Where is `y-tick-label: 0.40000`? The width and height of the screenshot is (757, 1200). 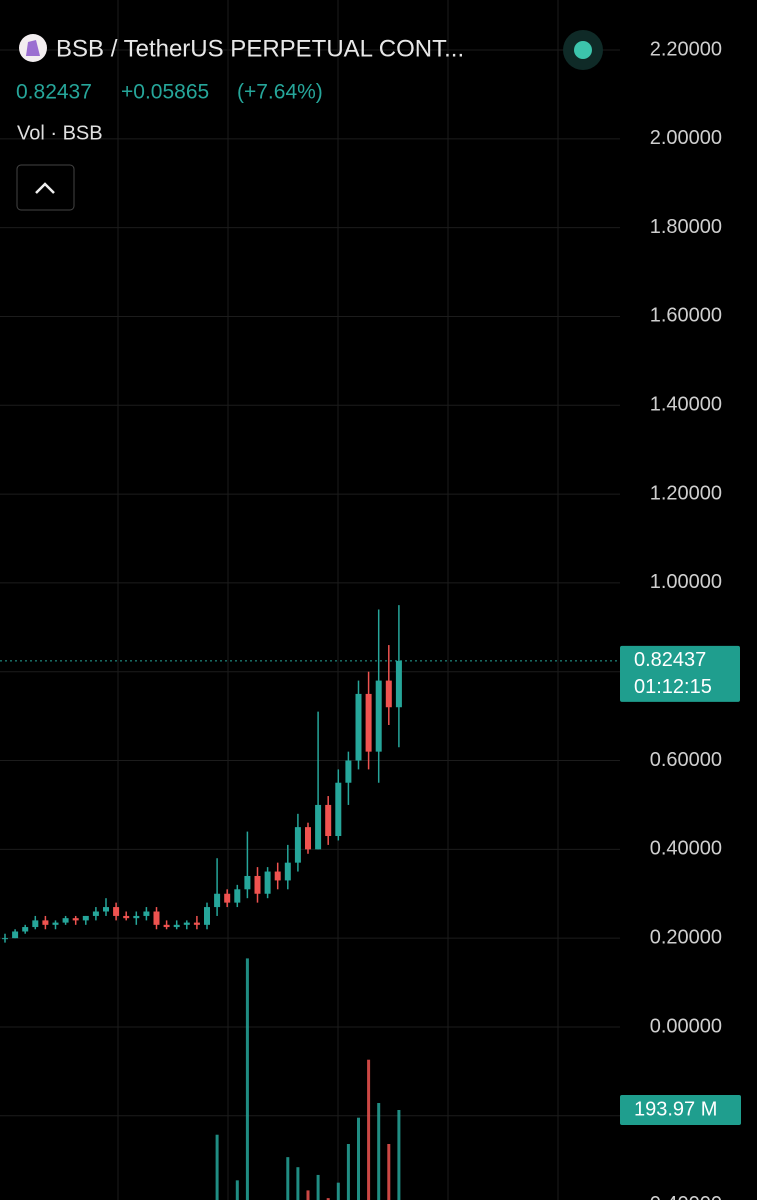 y-tick-label: 0.40000 is located at coordinates (686, 849).